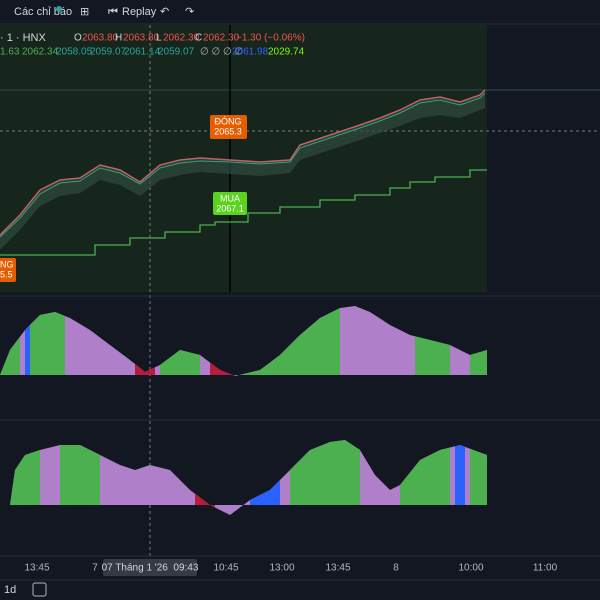 Image resolution: width=600 pixels, height=600 pixels. I want to click on indicators-button: Các chỉ báo, so click(43, 12).